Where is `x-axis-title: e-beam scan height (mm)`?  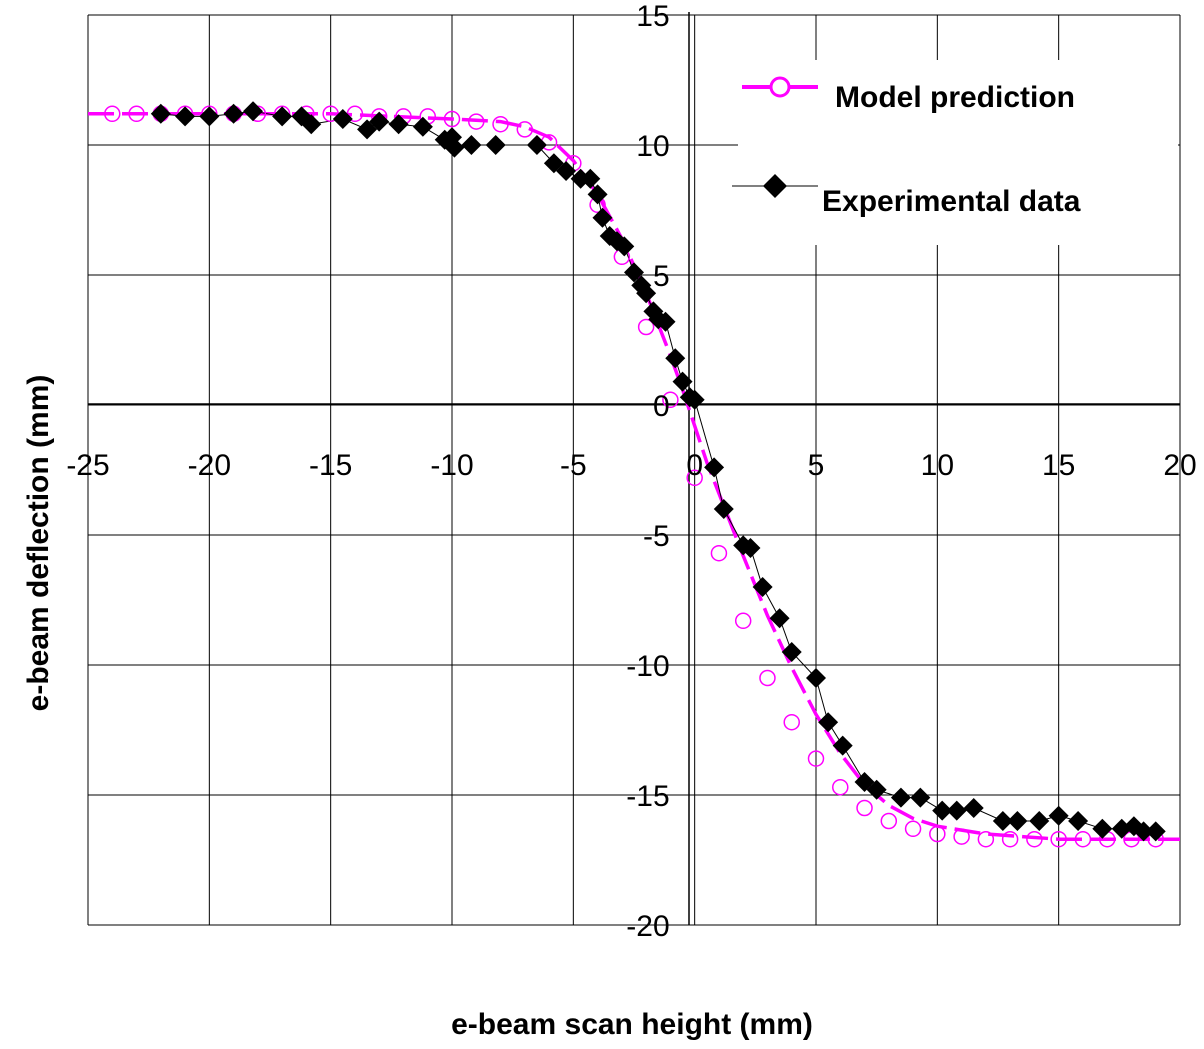 x-axis-title: e-beam scan height (mm) is located at coordinates (632, 1024).